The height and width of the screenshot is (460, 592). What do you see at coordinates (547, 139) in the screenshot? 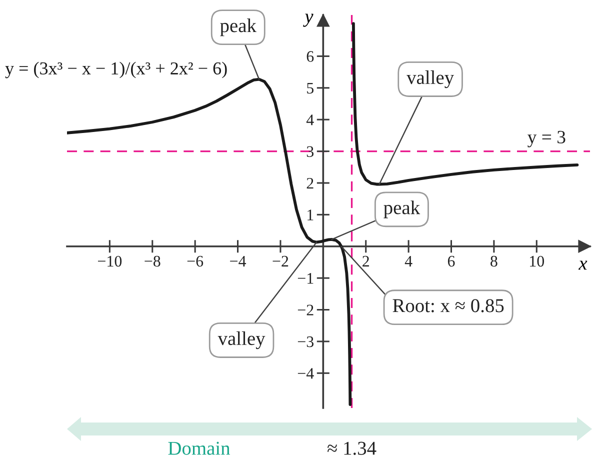
I see `ref-line-label: y = 3` at bounding box center [547, 139].